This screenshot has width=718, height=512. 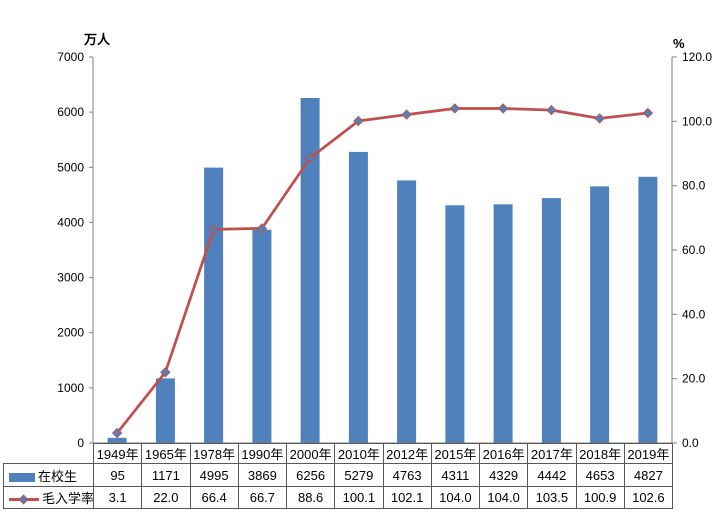 I want to click on line-marker-2018年, so click(x=599, y=118).